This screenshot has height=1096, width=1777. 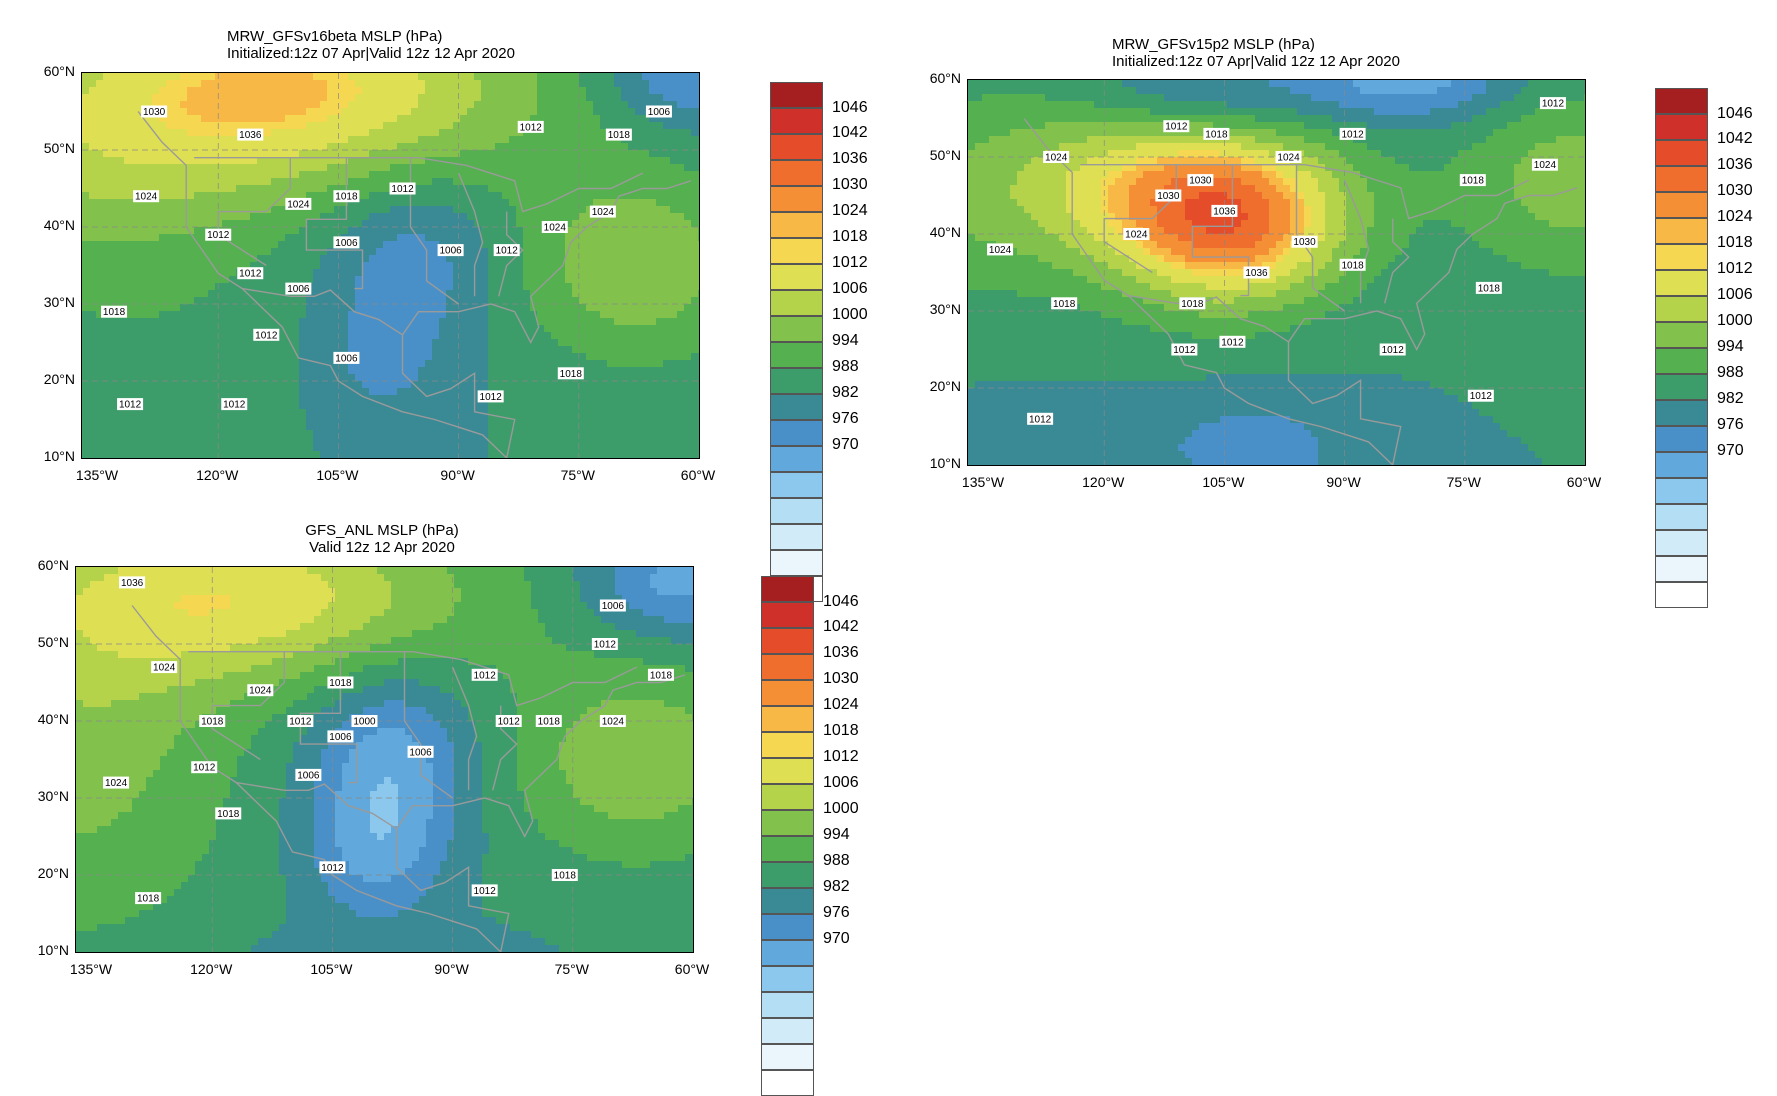 What do you see at coordinates (845, 419) in the screenshot?
I see `colorbar-label: 976` at bounding box center [845, 419].